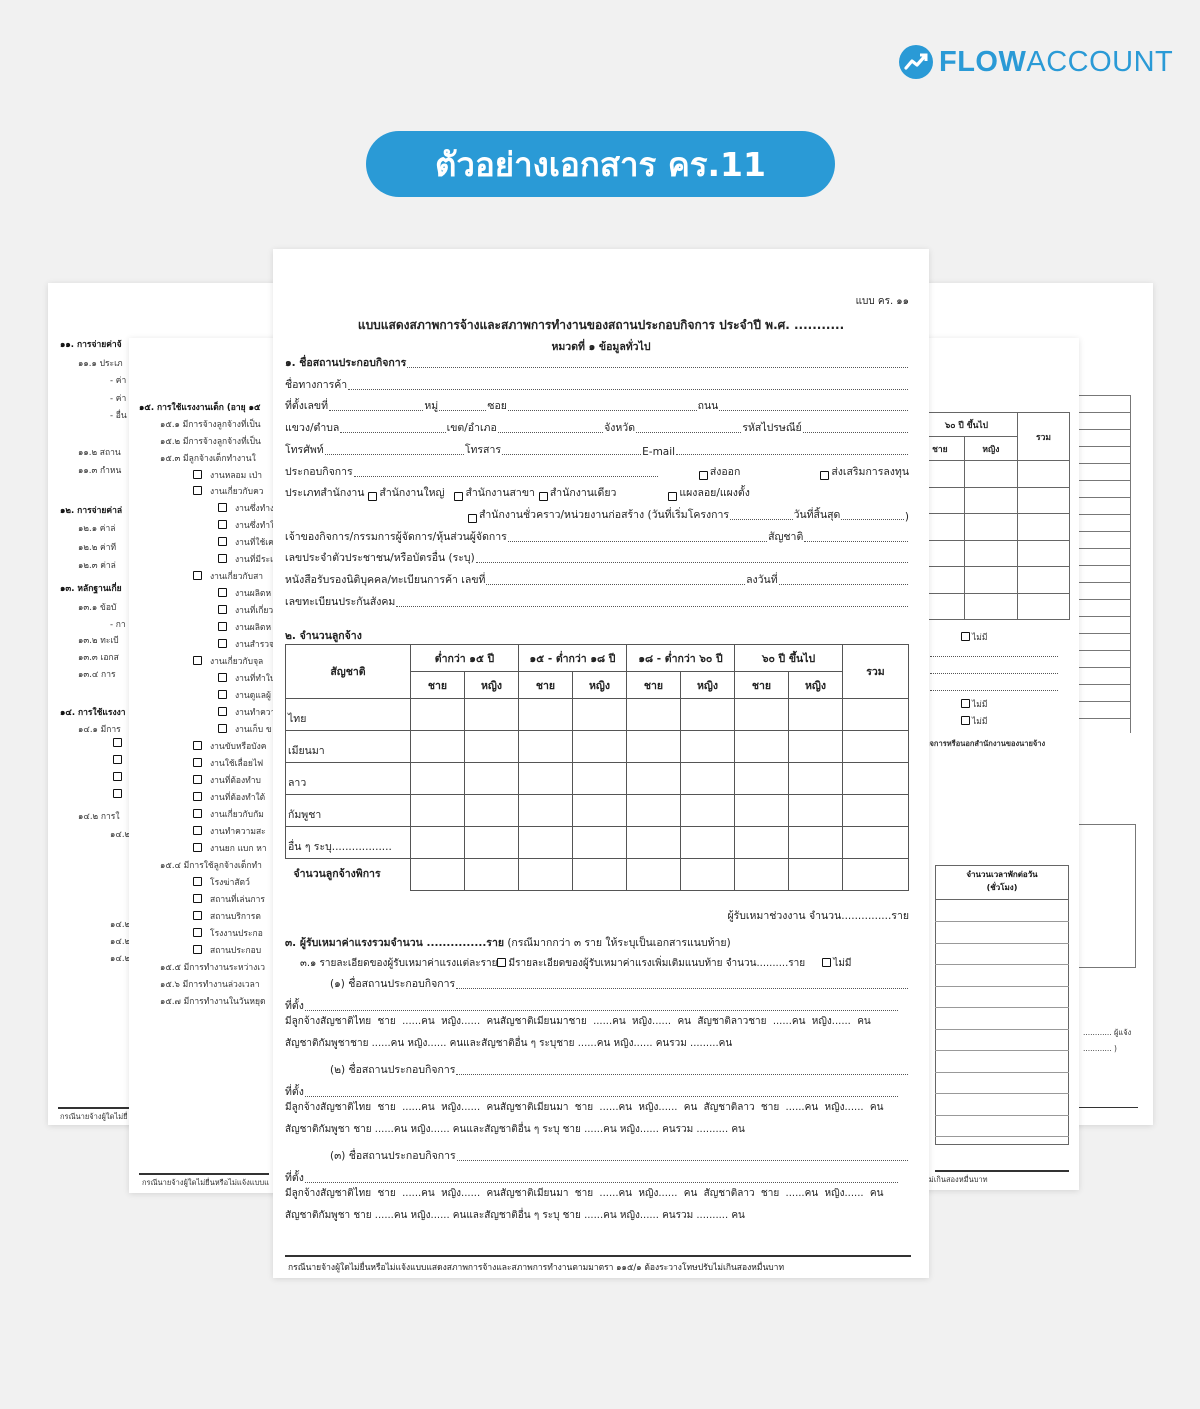 This screenshot has width=1200, height=1409. What do you see at coordinates (827, 962) in the screenshot?
I see `none-checkbox` at bounding box center [827, 962].